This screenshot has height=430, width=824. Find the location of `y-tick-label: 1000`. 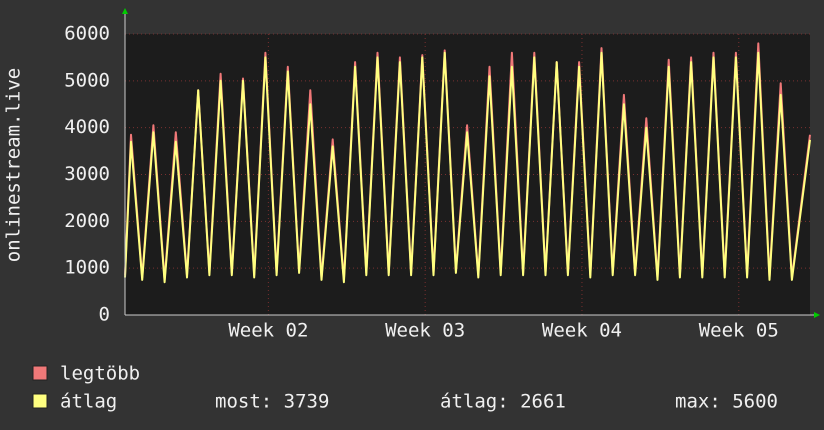

y-tick-label: 1000 is located at coordinates (87, 268).